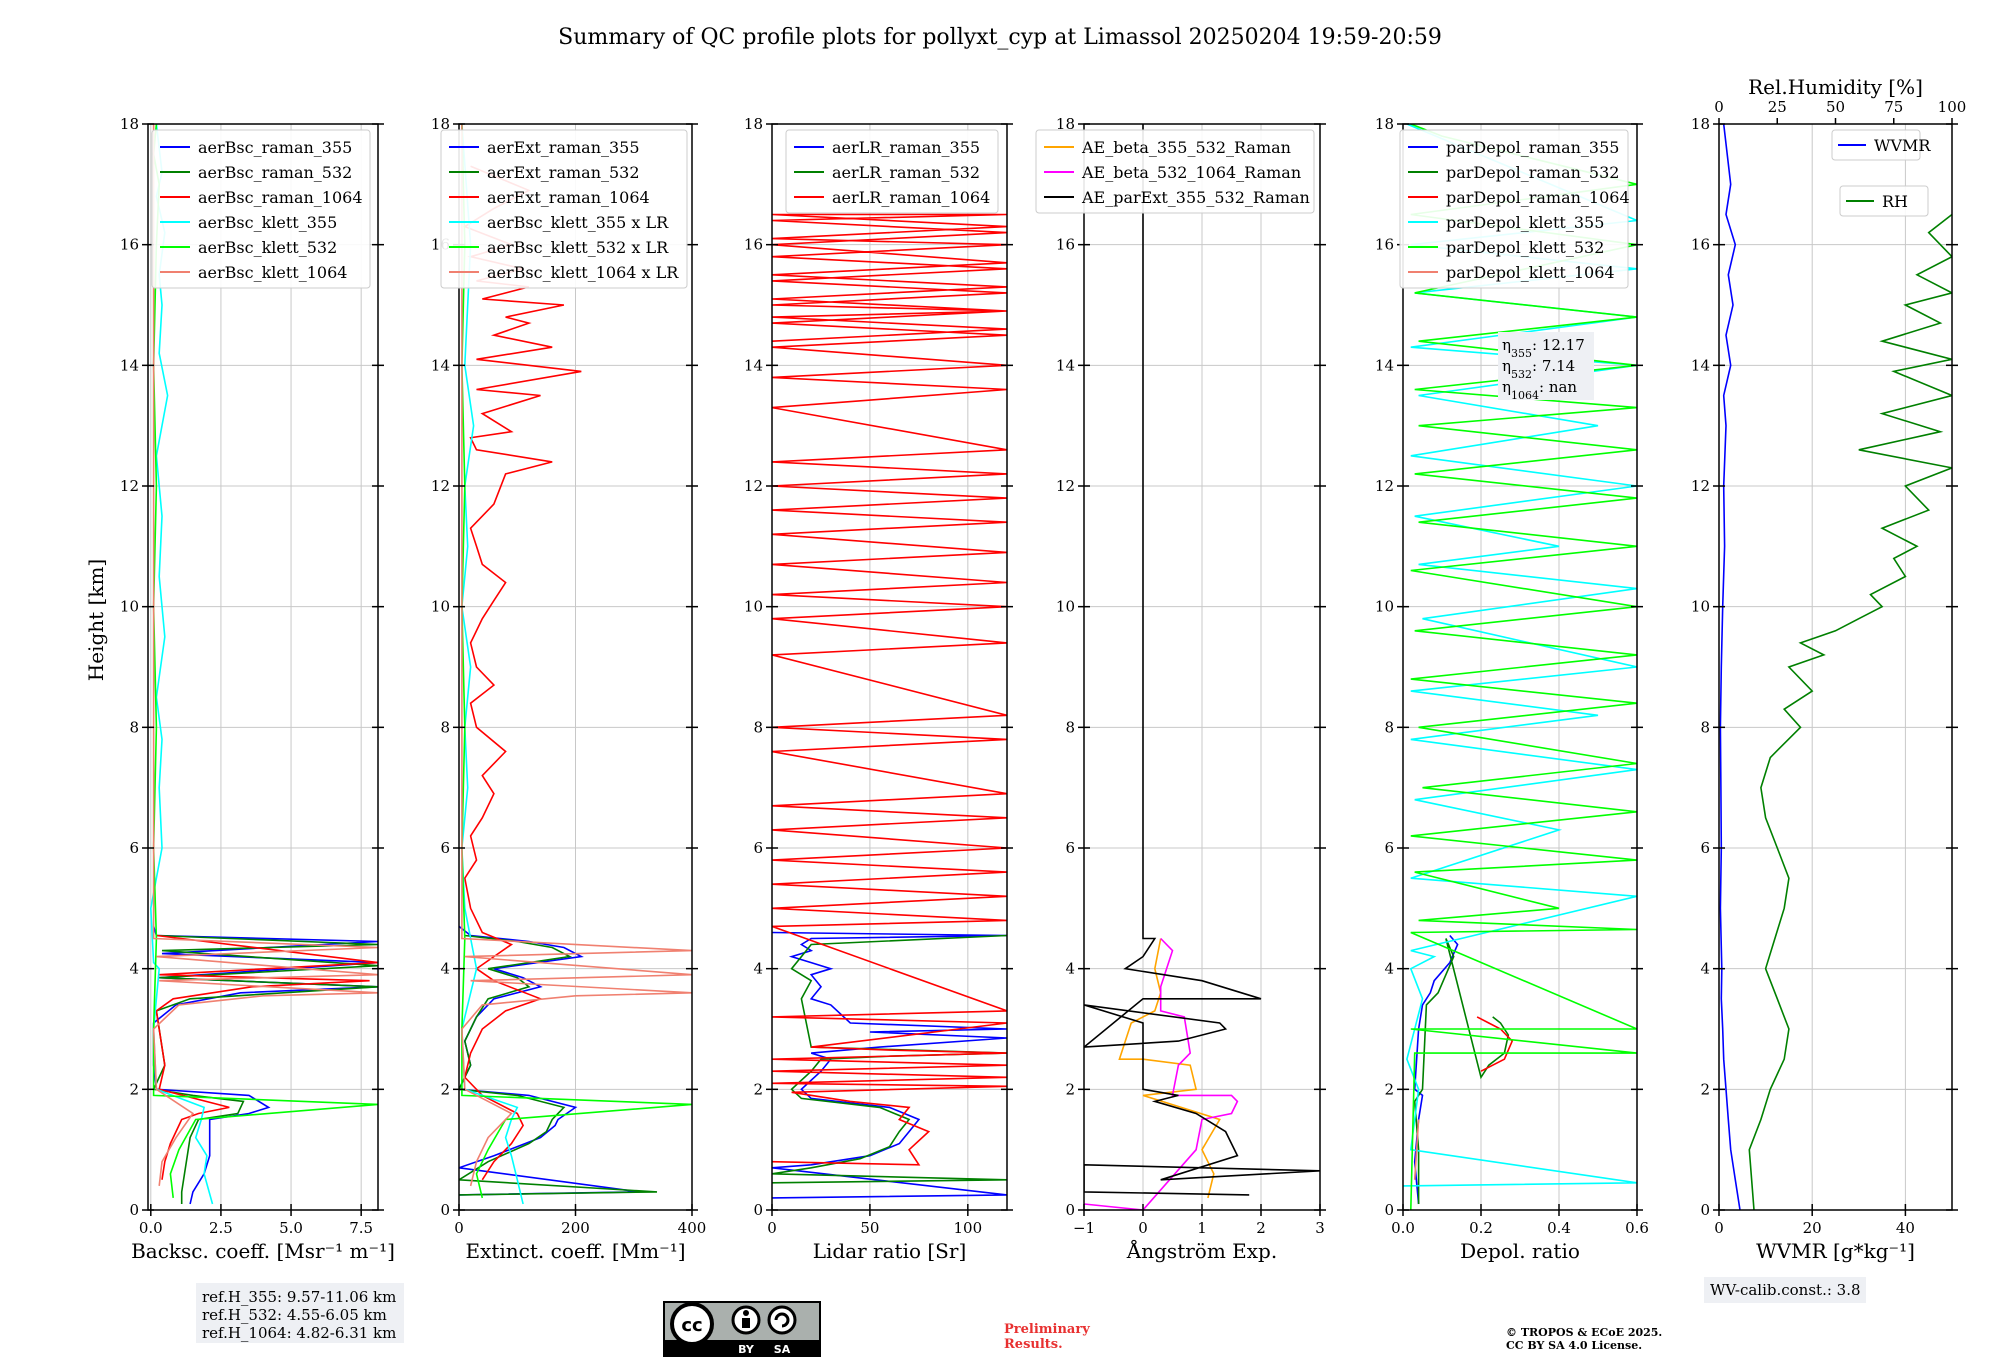 The width and height of the screenshot is (2000, 1360). What do you see at coordinates (1169, 1068) in the screenshot?
I see `series-line-AE_beta_355_532_Raman` at bounding box center [1169, 1068].